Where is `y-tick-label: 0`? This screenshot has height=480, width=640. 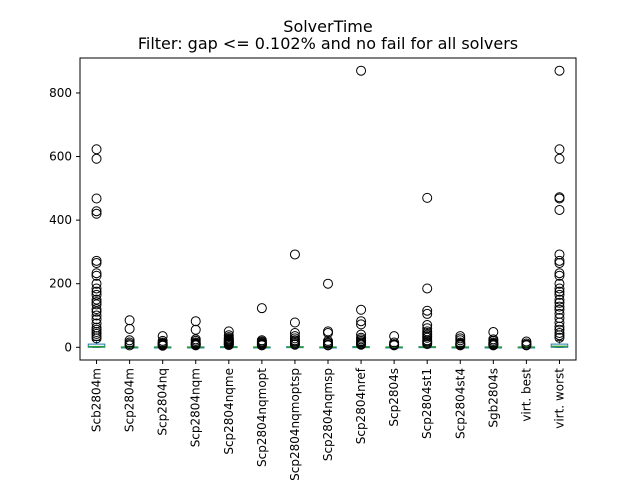
y-tick-label: 0 is located at coordinates (68, 347).